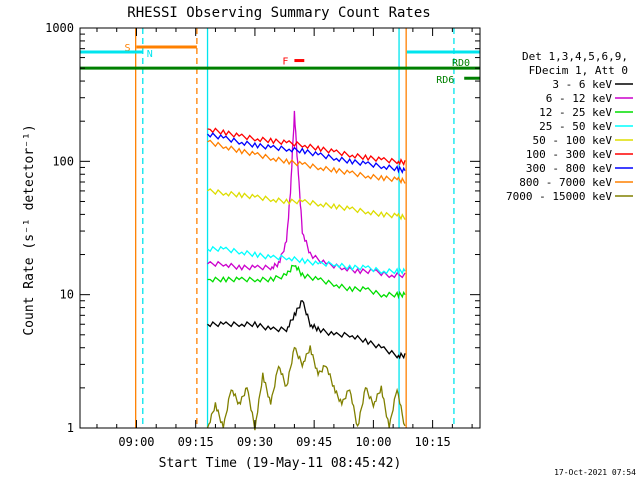 This screenshot has width=640, height=480. I want to click on x-tick-label-0: 09:00, so click(136, 442).